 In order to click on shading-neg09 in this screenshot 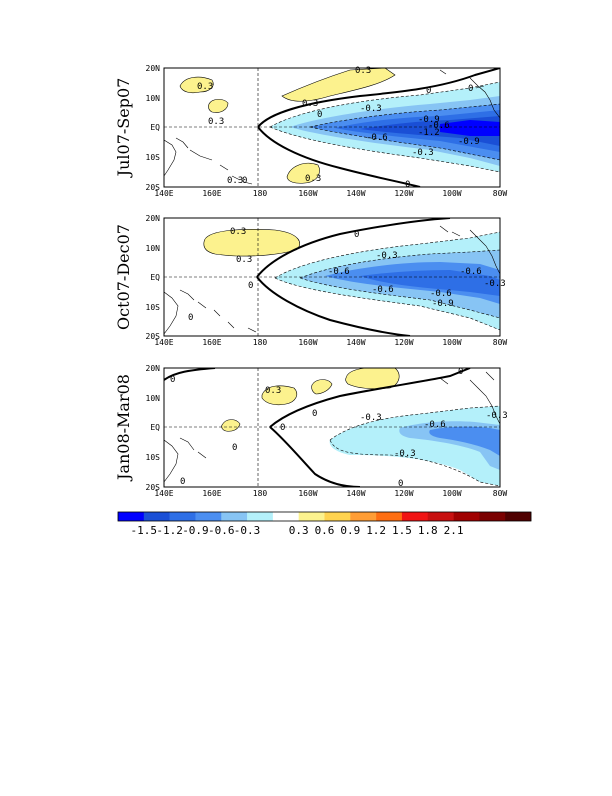, I will do `click(464, 441)`.